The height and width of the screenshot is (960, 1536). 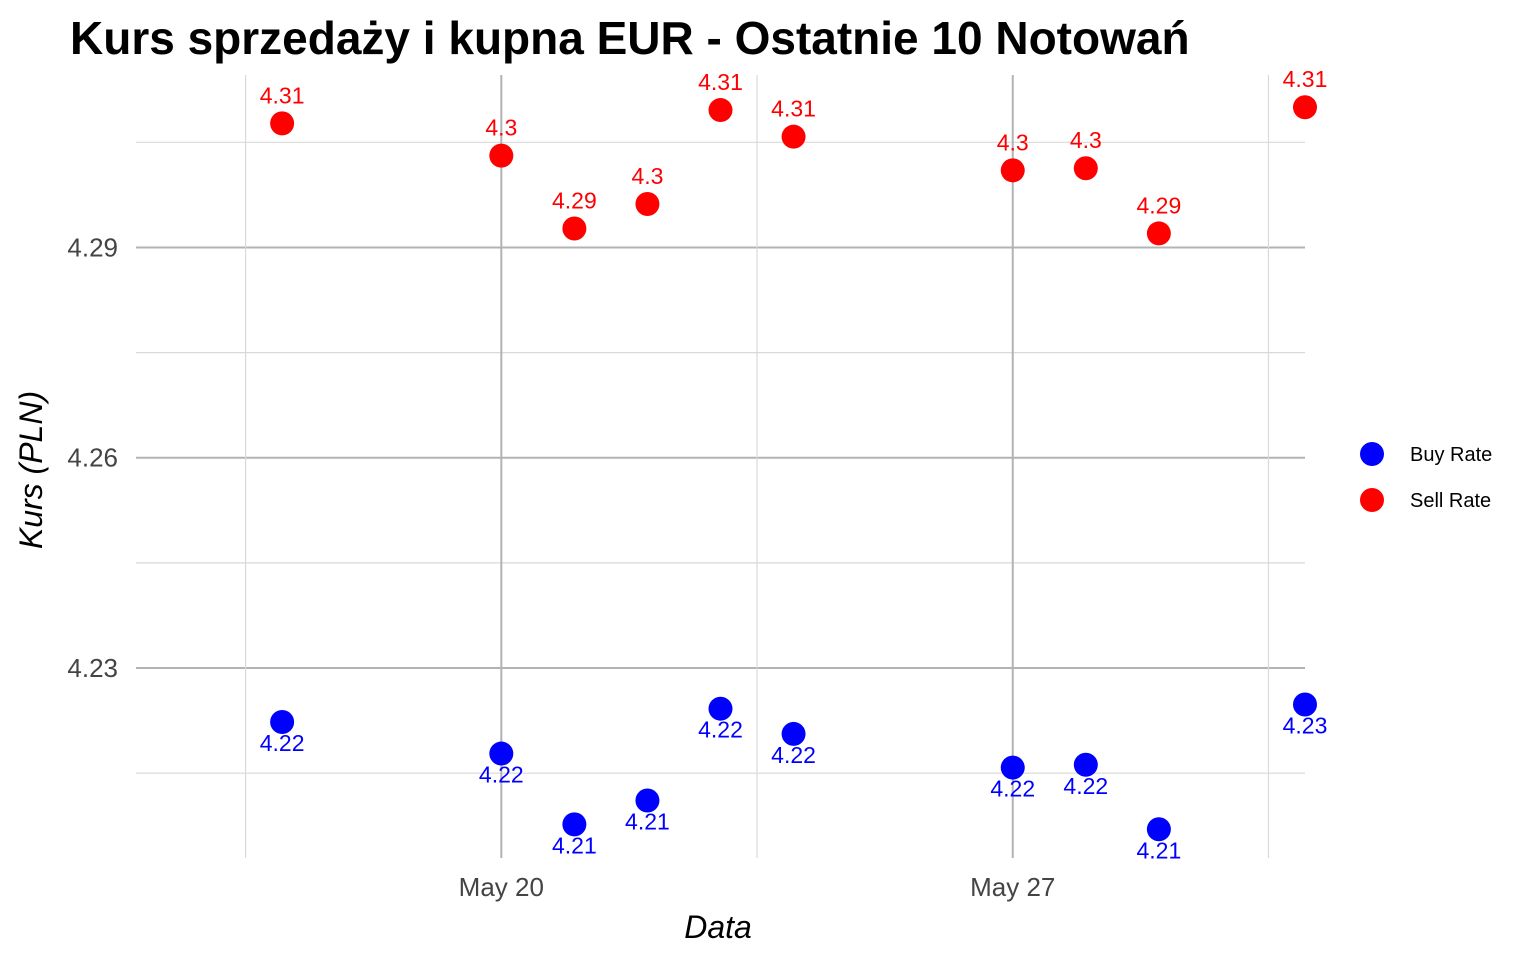 What do you see at coordinates (1426, 477) in the screenshot?
I see `legend: Buy Rate Sell Rate` at bounding box center [1426, 477].